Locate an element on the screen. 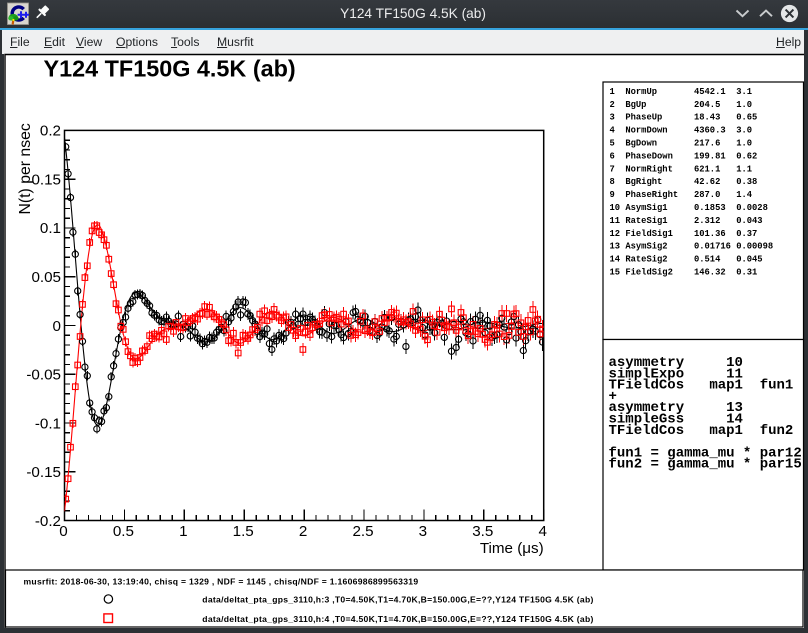  svg-text: simpleGss 14 is located at coordinates (676, 420).